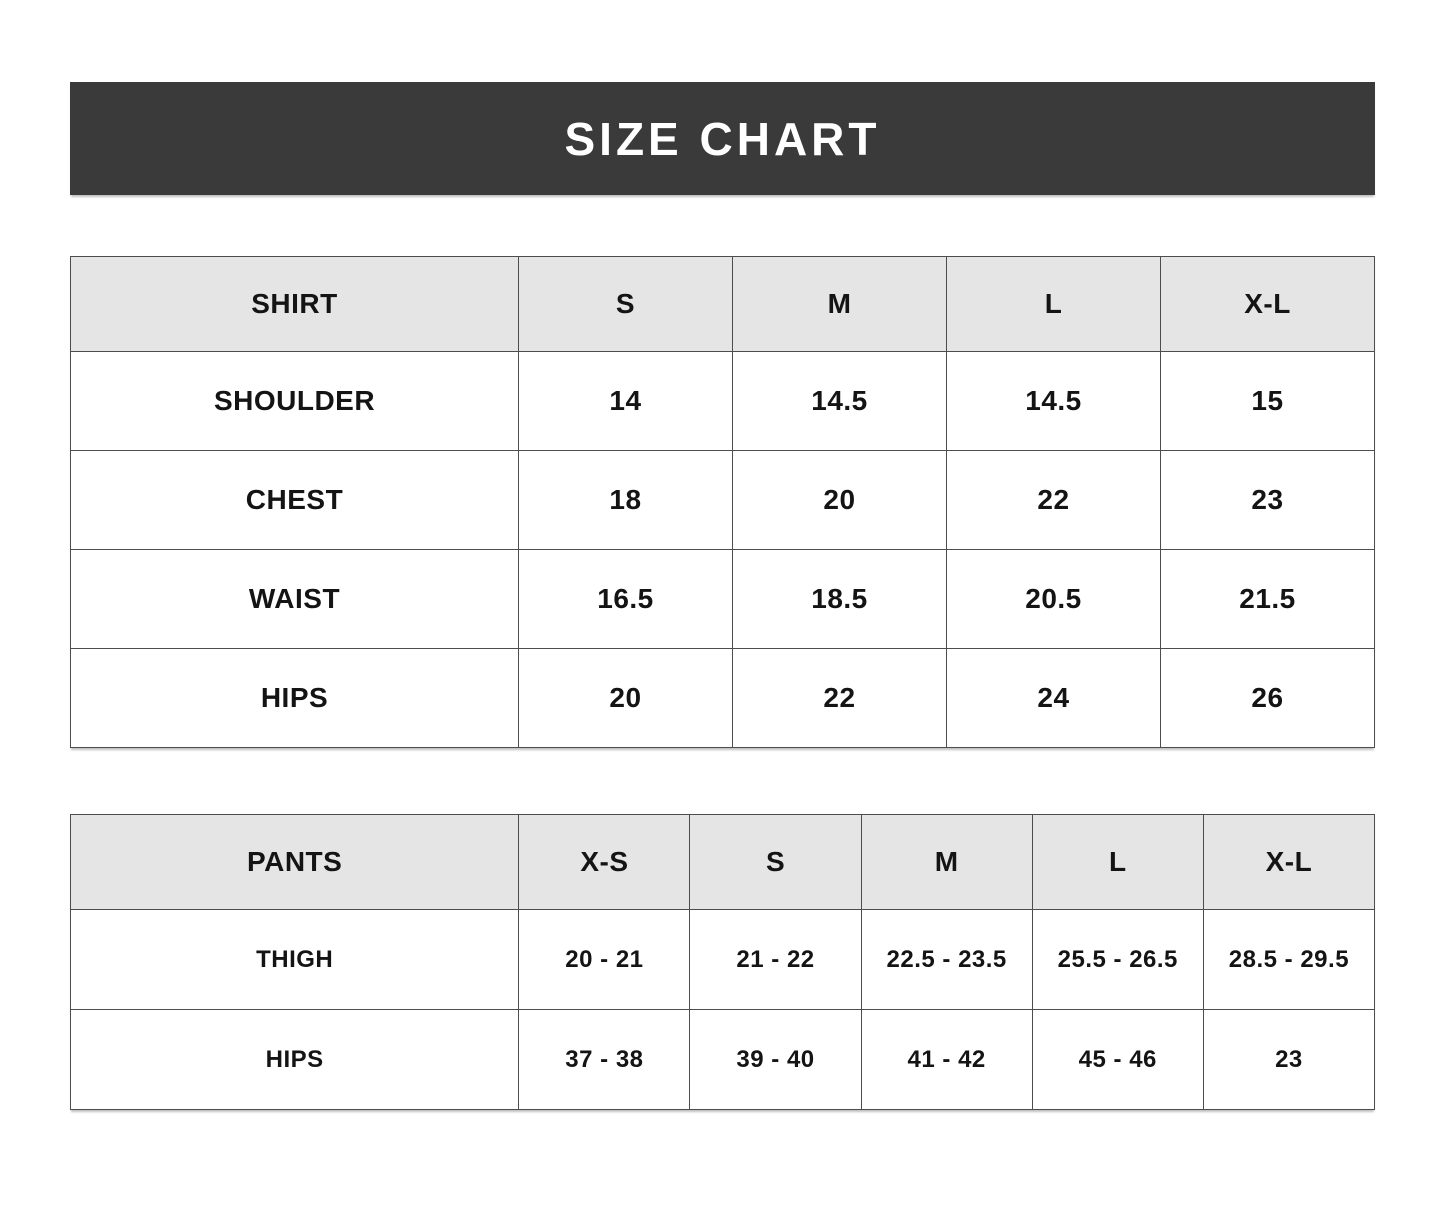 This screenshot has height=1209, width=1445. I want to click on size-value-cell: 25.5 - 26.5, so click(1117, 959).